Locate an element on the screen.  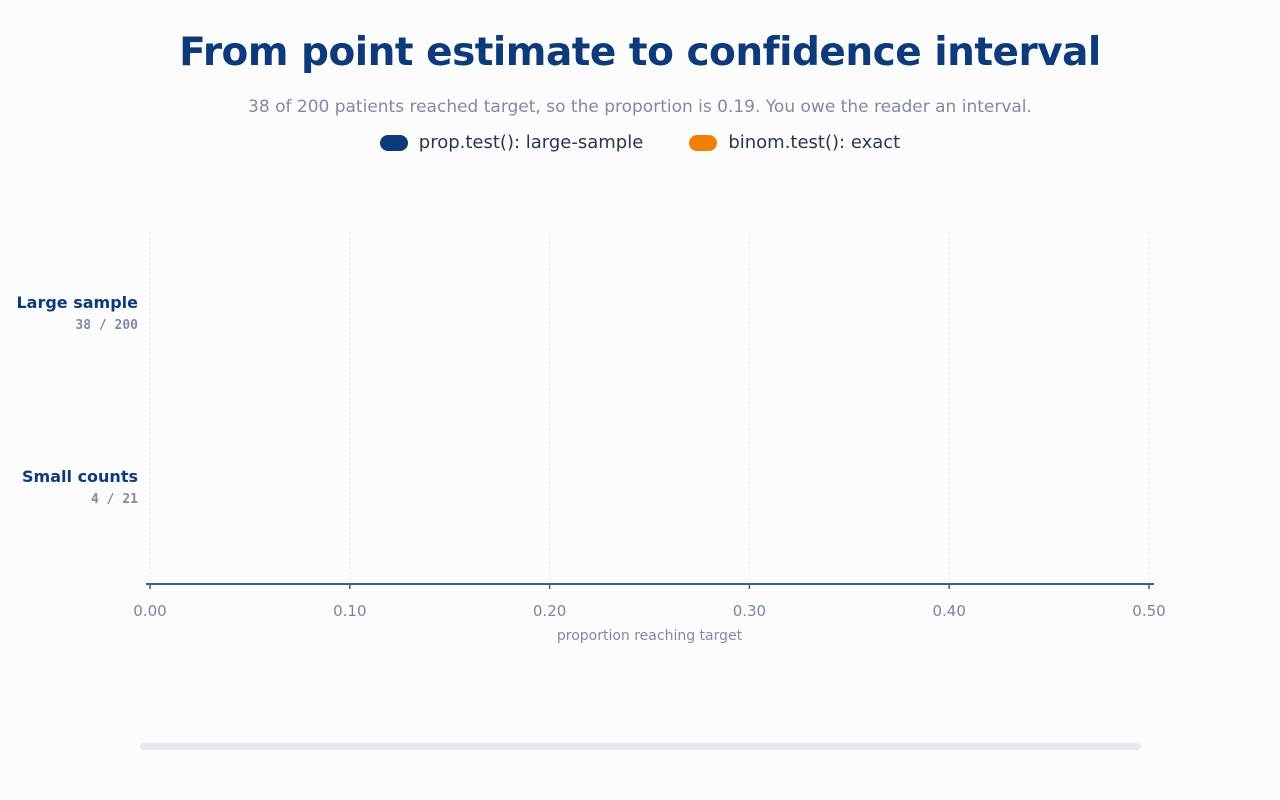
legend-label-binom-test: binom.test(): exact is located at coordinates (814, 142).